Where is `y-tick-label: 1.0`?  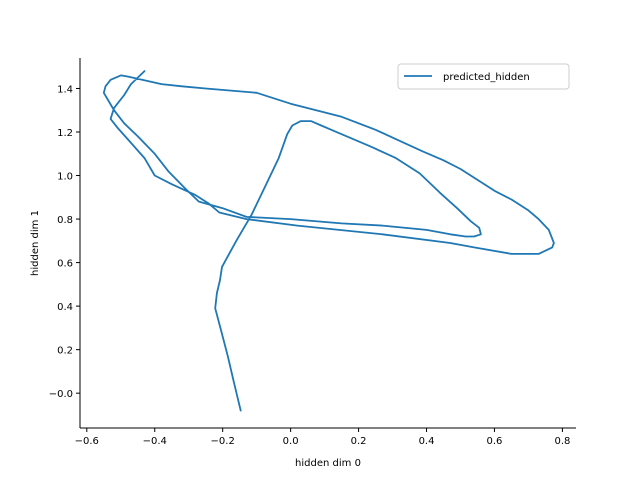 y-tick-label: 1.0 is located at coordinates (65, 177).